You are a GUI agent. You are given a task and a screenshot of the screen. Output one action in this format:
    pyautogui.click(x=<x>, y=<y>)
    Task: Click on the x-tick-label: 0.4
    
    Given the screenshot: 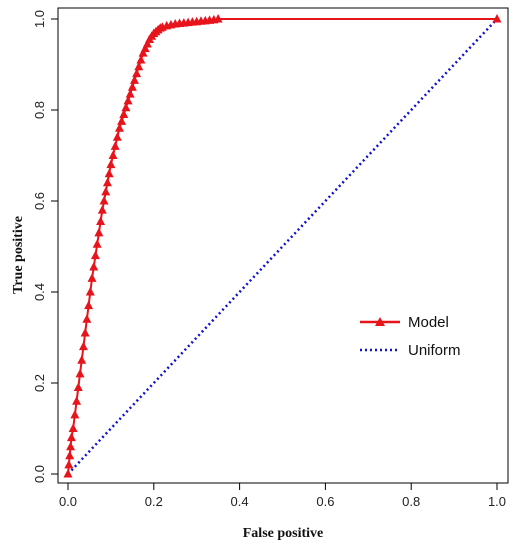 What is the action you would take?
    pyautogui.click(x=240, y=501)
    